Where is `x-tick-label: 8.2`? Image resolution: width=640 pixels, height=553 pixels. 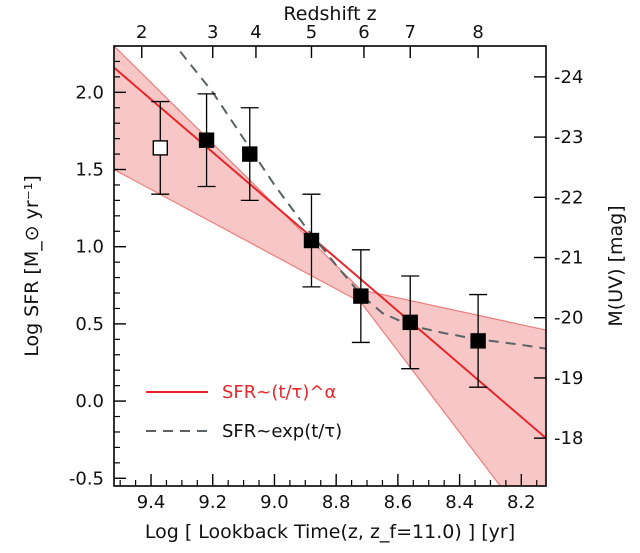
x-tick-label: 8.2 is located at coordinates (521, 502).